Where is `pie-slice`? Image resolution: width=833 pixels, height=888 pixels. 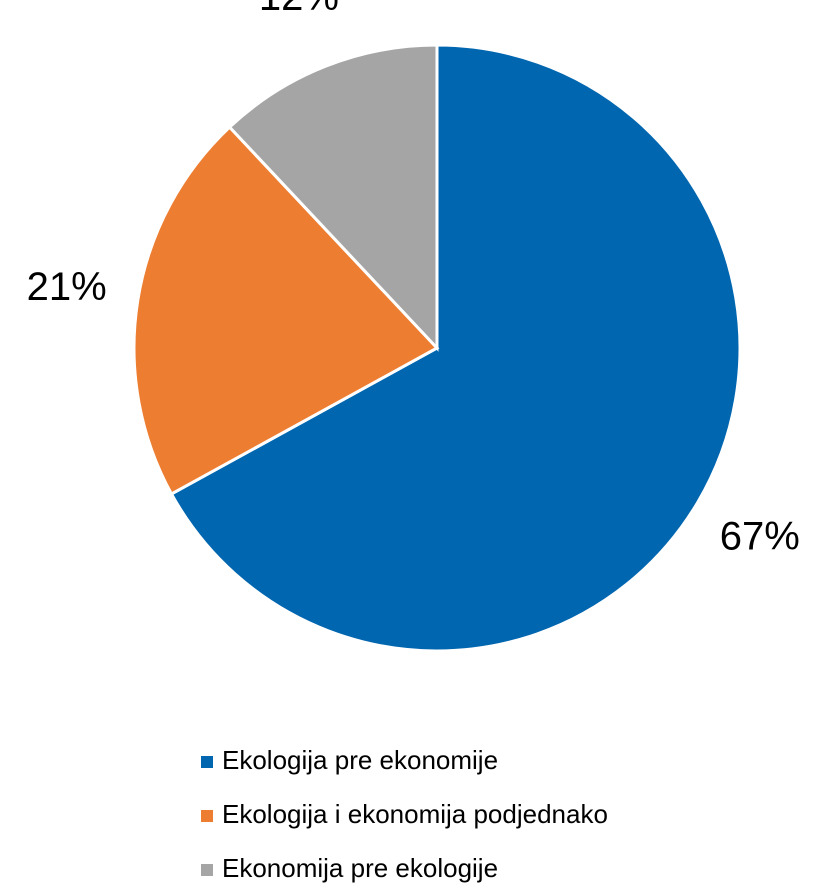
pie-slice is located at coordinates (333, 197).